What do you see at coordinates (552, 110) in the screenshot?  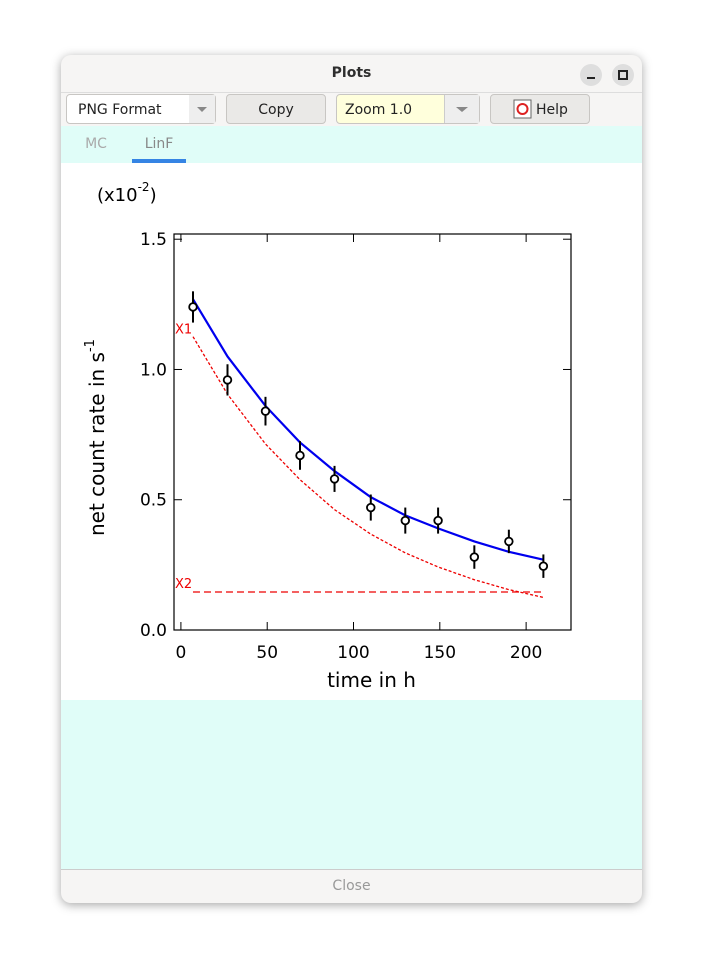 I see `help-label: Help` at bounding box center [552, 110].